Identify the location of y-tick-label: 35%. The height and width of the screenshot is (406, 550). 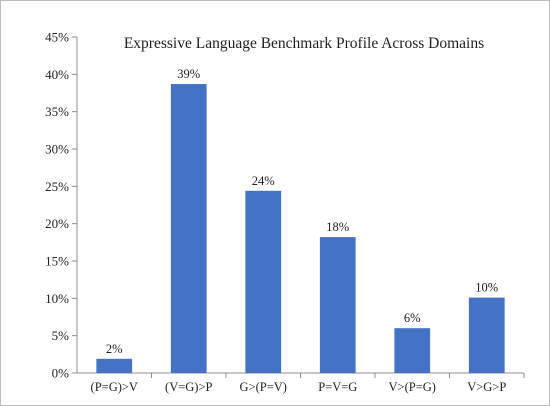
(57, 111).